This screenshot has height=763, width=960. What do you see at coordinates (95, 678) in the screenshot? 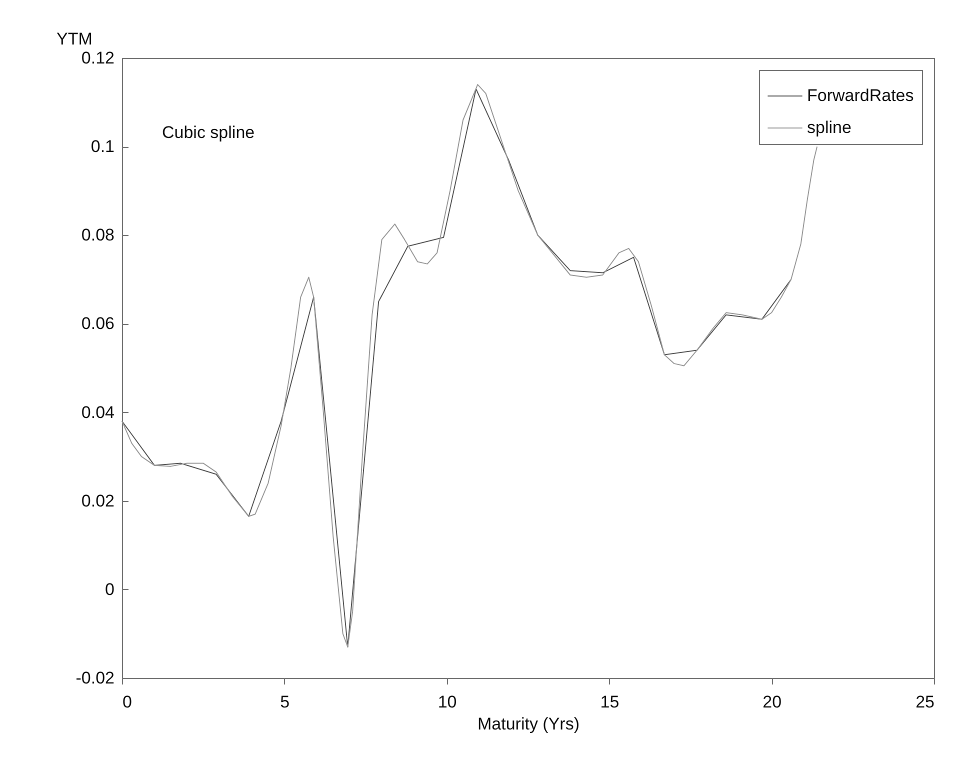
I see `y-tick-label: -0.02` at bounding box center [95, 678].